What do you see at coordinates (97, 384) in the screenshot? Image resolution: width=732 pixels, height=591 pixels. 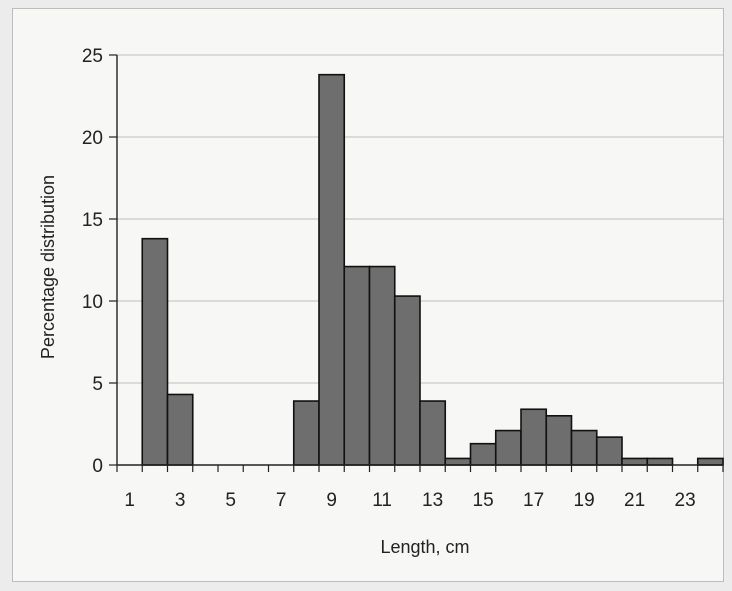 I see `y-tick-label: 5` at bounding box center [97, 384].